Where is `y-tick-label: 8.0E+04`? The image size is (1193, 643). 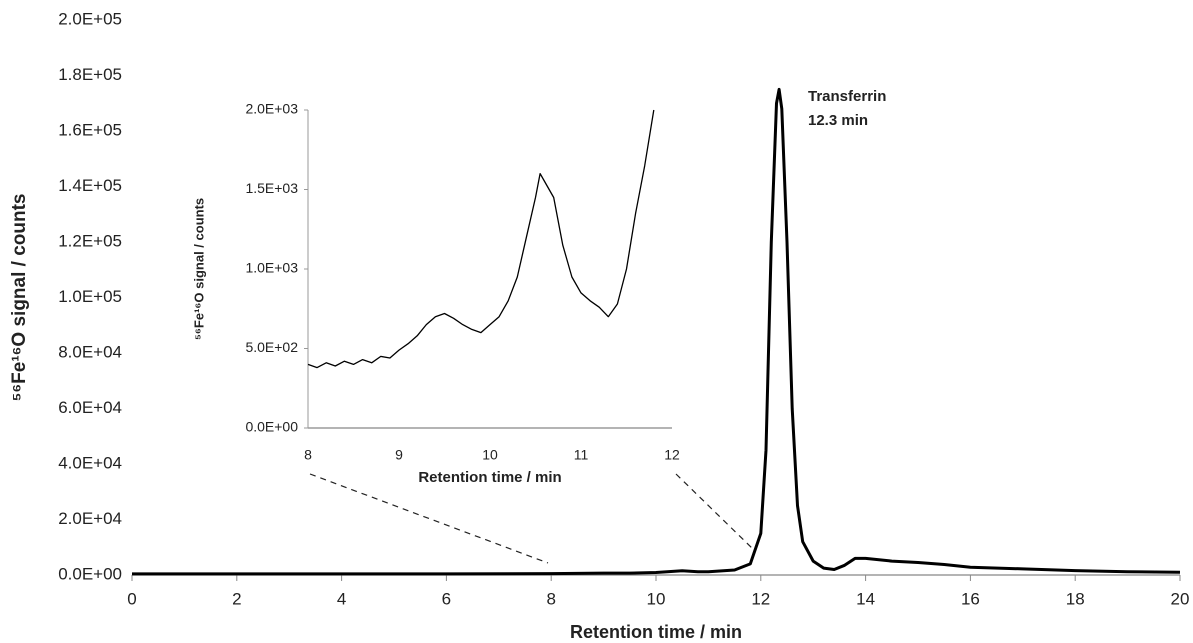 y-tick-label: 8.0E+04 is located at coordinates (90, 351).